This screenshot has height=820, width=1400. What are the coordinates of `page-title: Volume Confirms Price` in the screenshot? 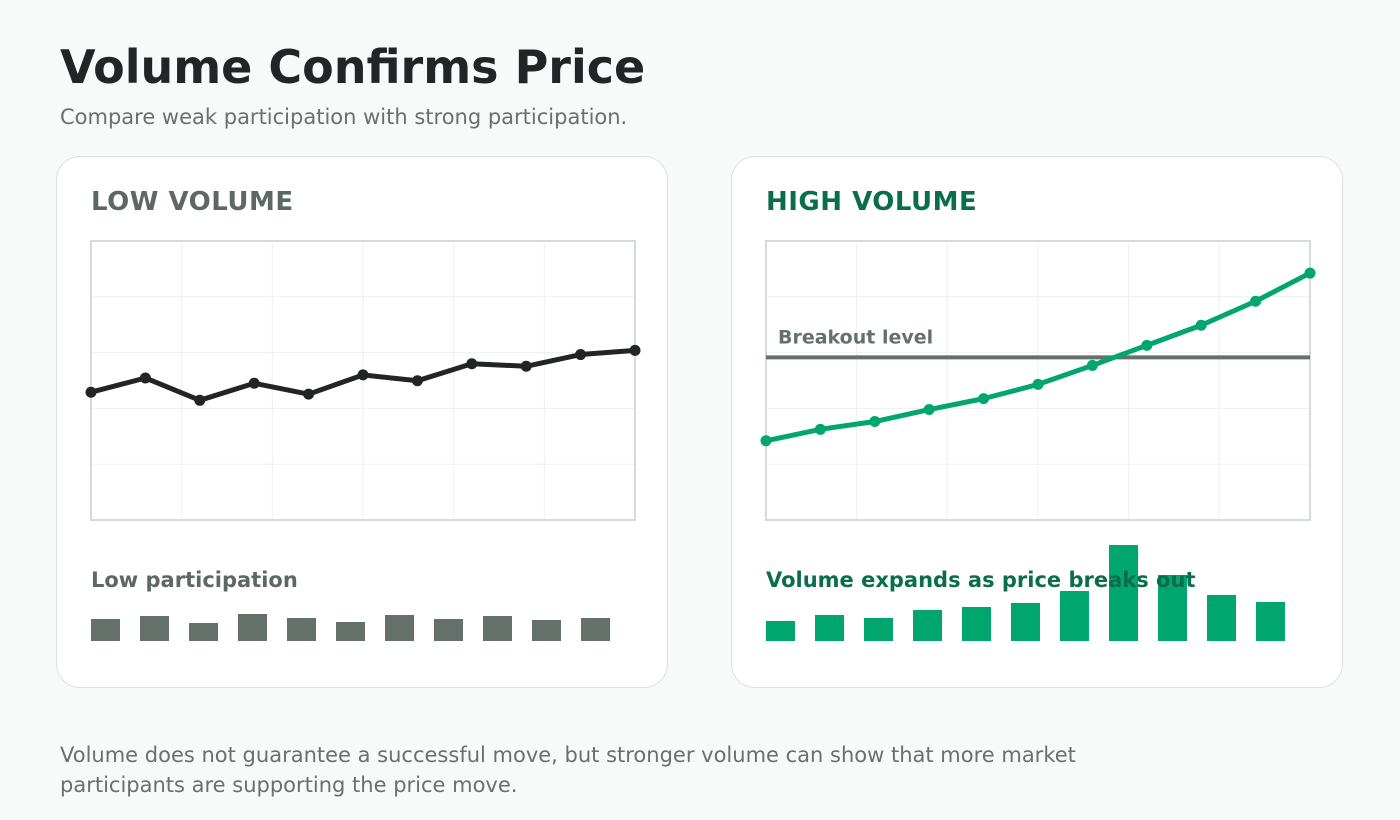 It's located at (353, 67).